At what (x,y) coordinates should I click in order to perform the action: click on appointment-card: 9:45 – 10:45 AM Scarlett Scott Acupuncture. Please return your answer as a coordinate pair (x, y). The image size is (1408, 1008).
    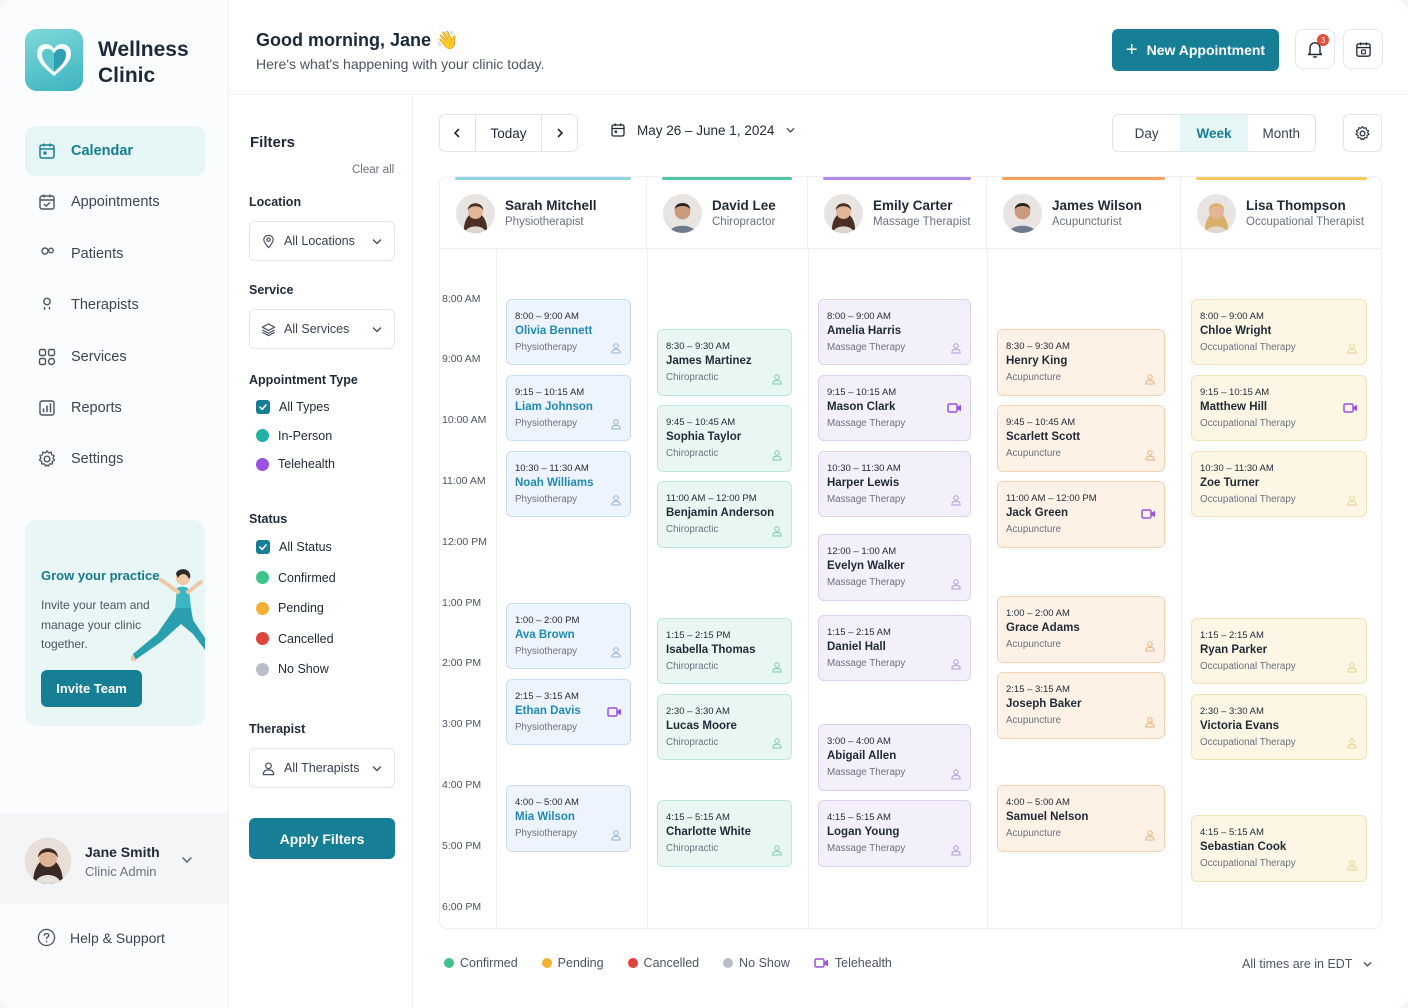
    Looking at the image, I should click on (1081, 438).